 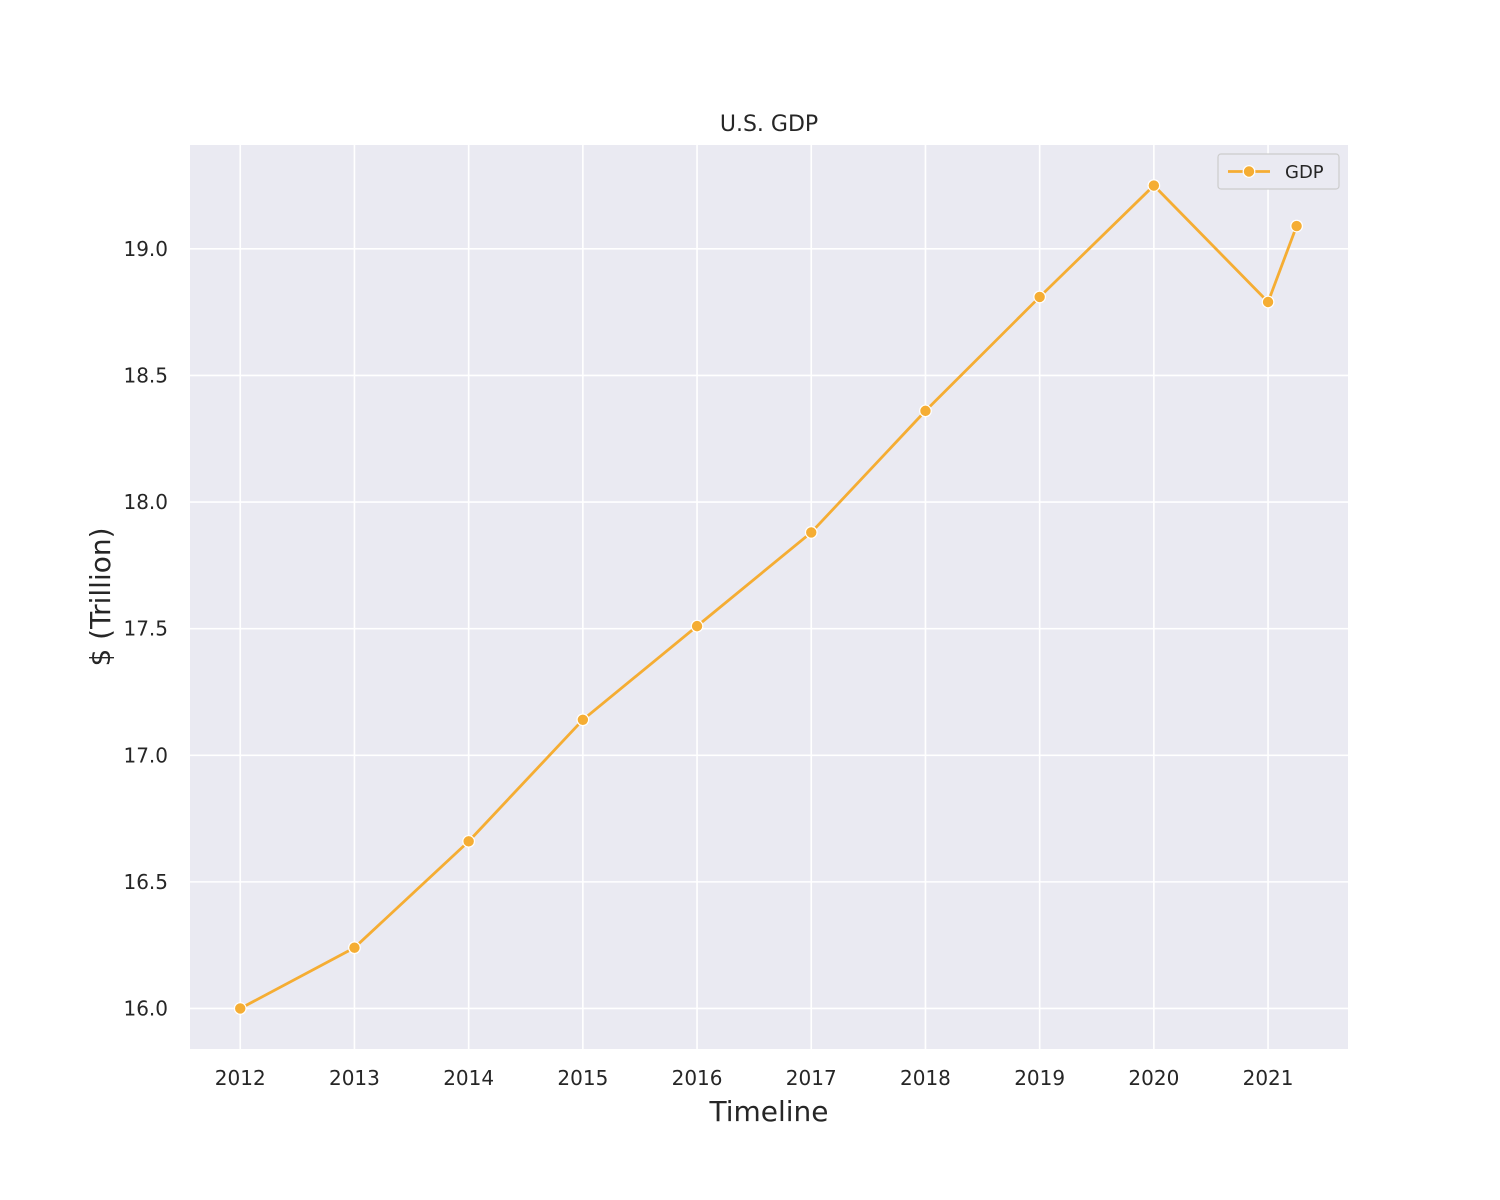 I want to click on legend-label-gdp: GDP, so click(x=1304, y=172).